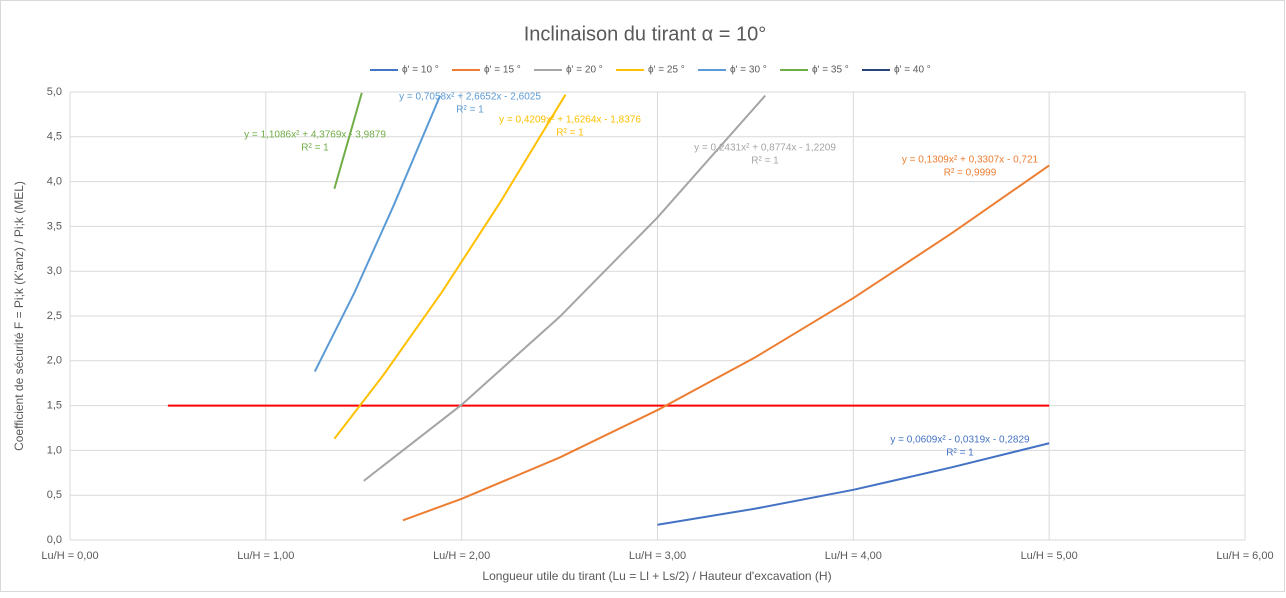 The width and height of the screenshot is (1286, 598). Describe the element at coordinates (666, 70) in the screenshot. I see `legend-label: ϕ' = 25 °` at that location.